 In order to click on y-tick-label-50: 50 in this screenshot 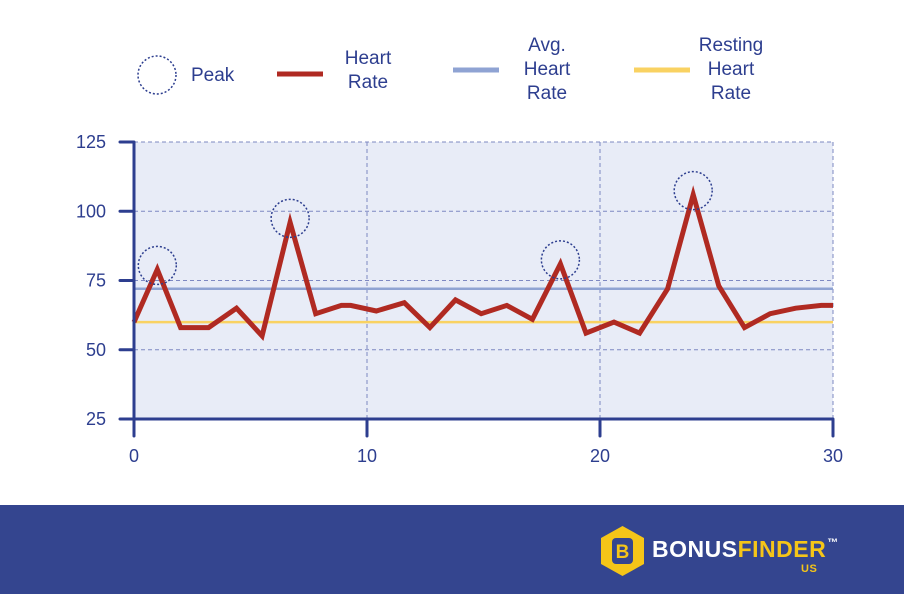, I will do `click(96, 350)`.